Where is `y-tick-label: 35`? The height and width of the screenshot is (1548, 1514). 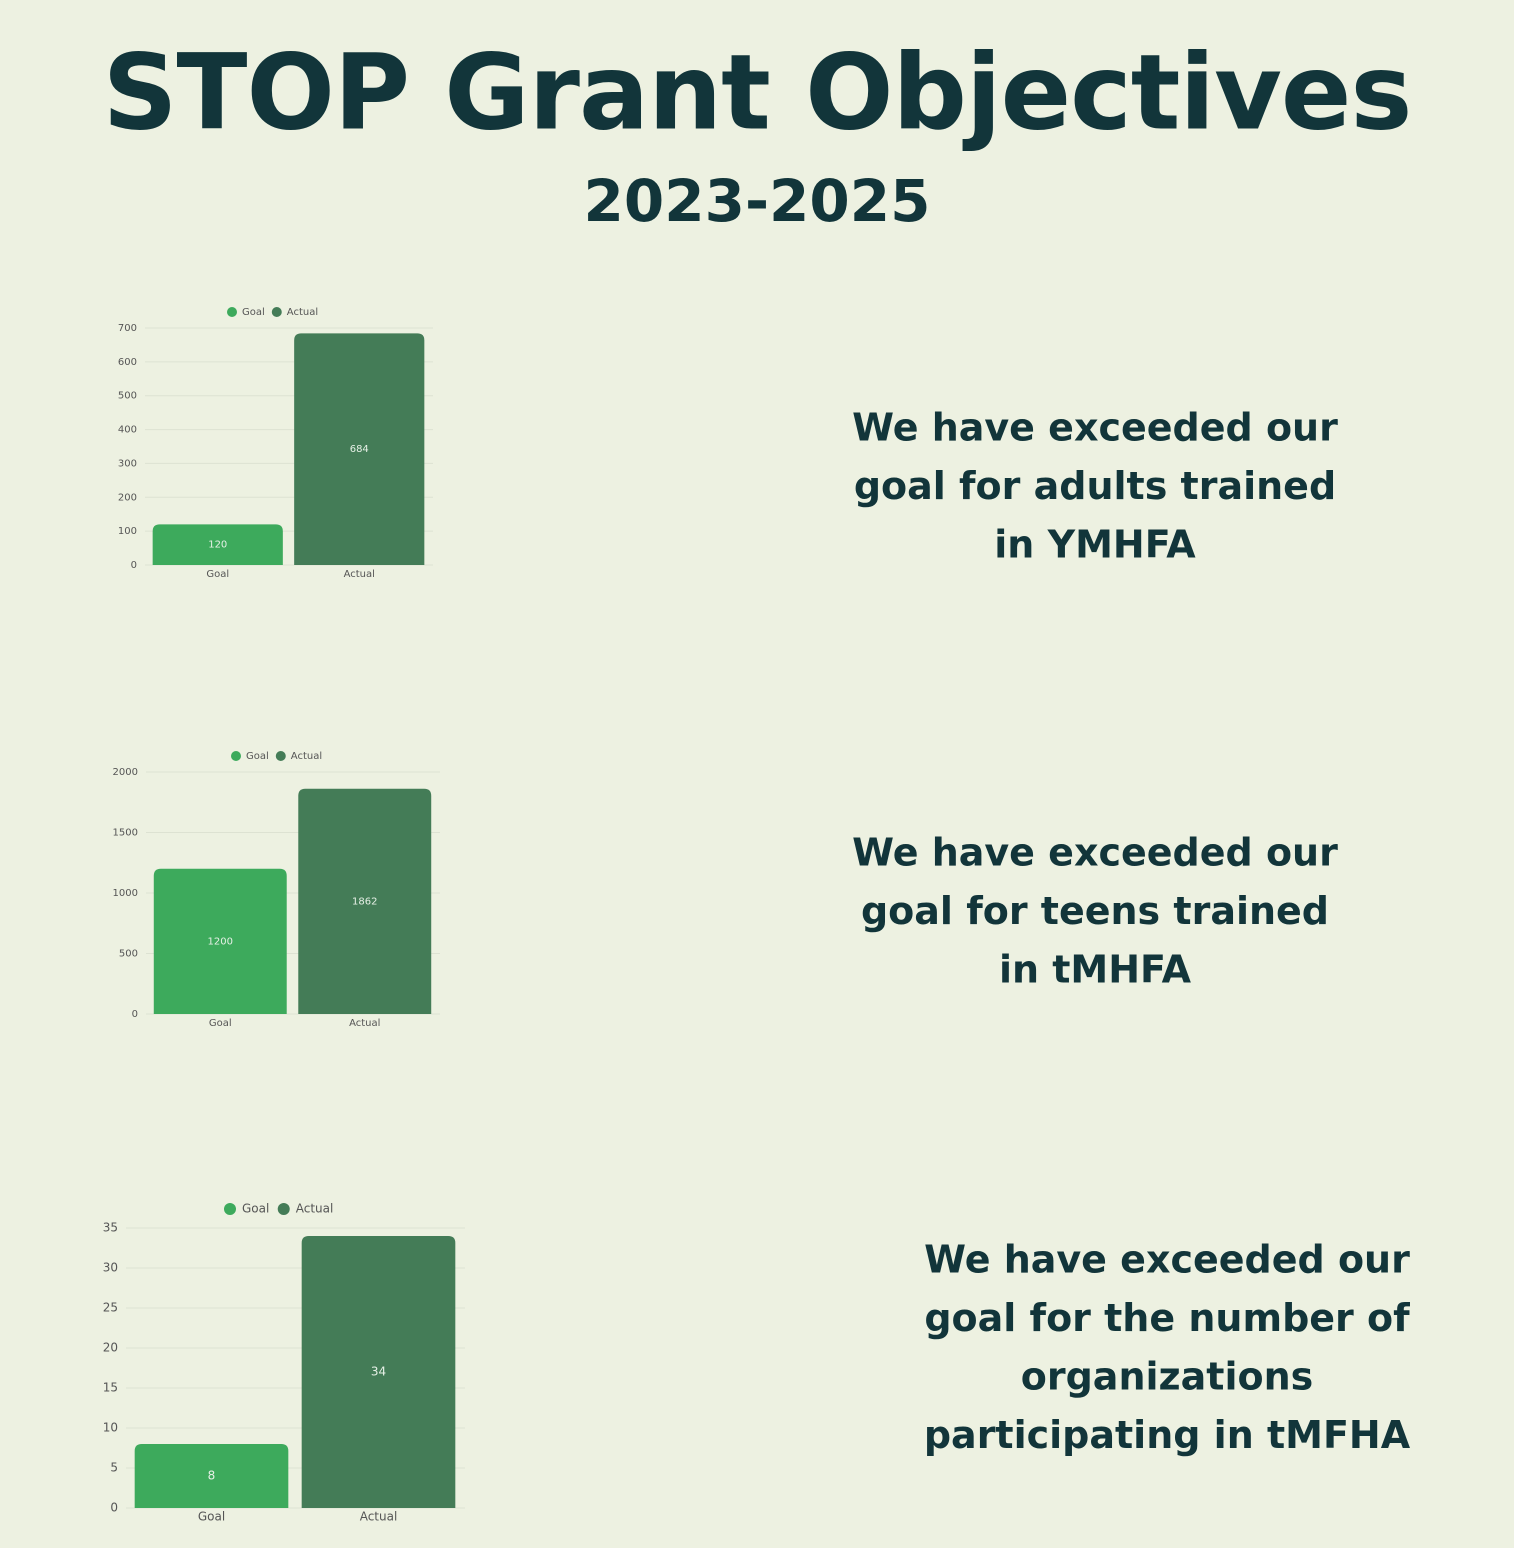
y-tick-label: 35 is located at coordinates (110, 1228).